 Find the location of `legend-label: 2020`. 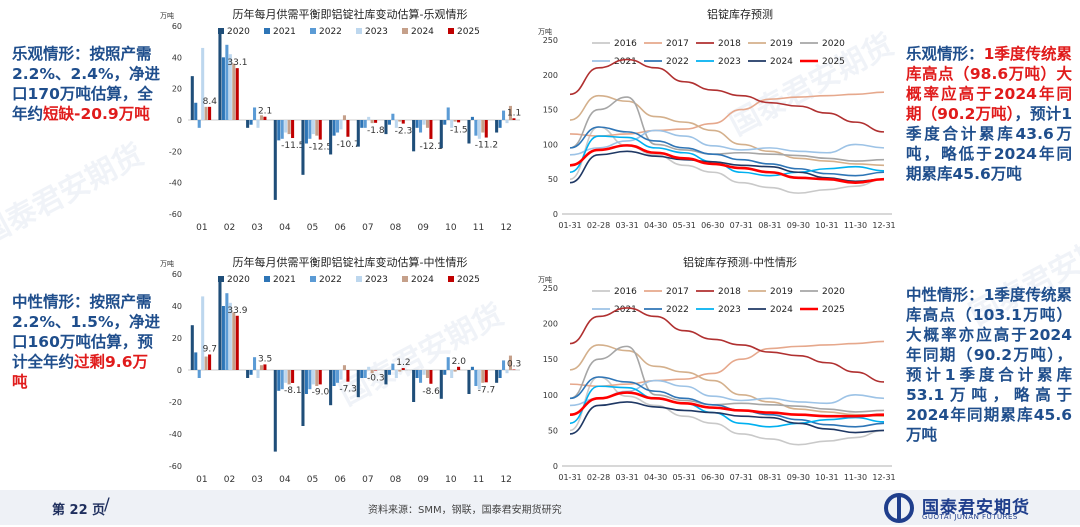

legend-label: 2020 is located at coordinates (238, 280).